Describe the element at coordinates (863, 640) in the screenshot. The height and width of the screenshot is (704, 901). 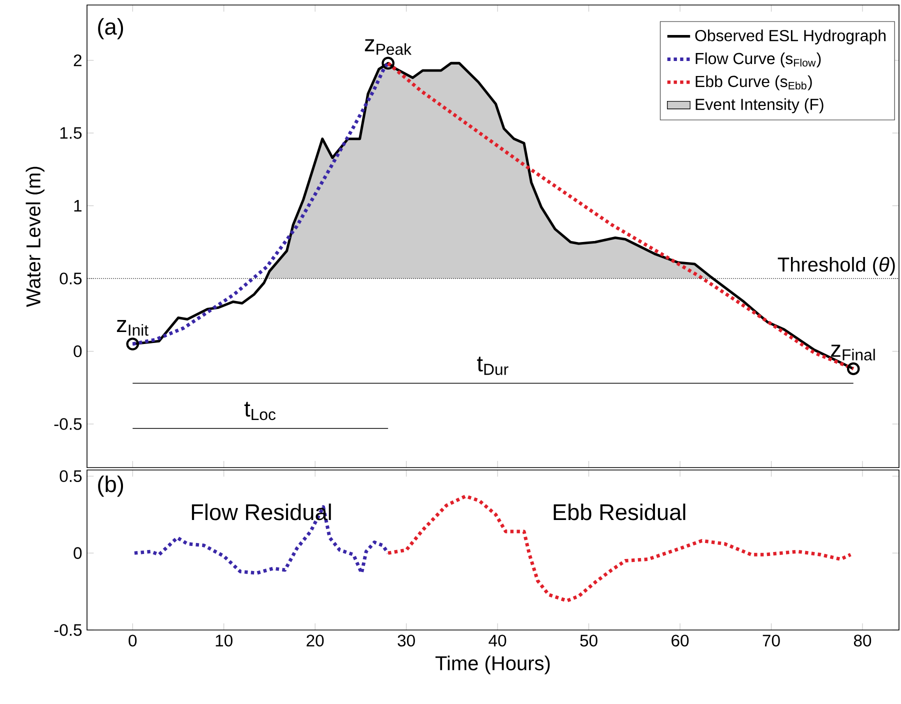
I see `x-tick-label: 80` at that location.